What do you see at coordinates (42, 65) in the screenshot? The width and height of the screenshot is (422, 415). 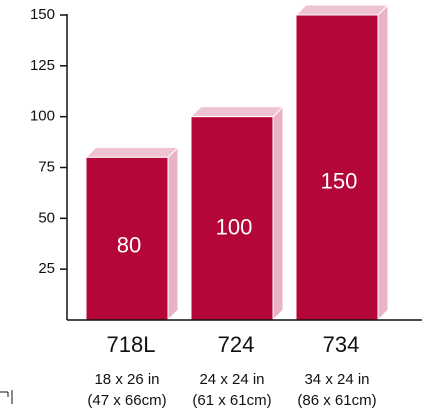 I see `y-tick-label: 125` at bounding box center [42, 65].